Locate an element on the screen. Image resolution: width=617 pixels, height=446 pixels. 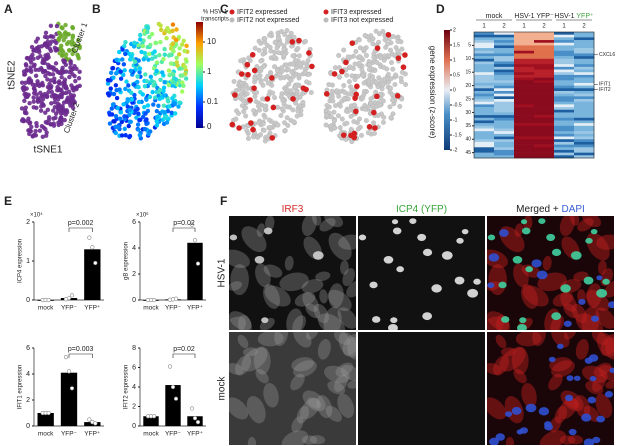
colorbar-tick-label: 1 is located at coordinates (209, 71).